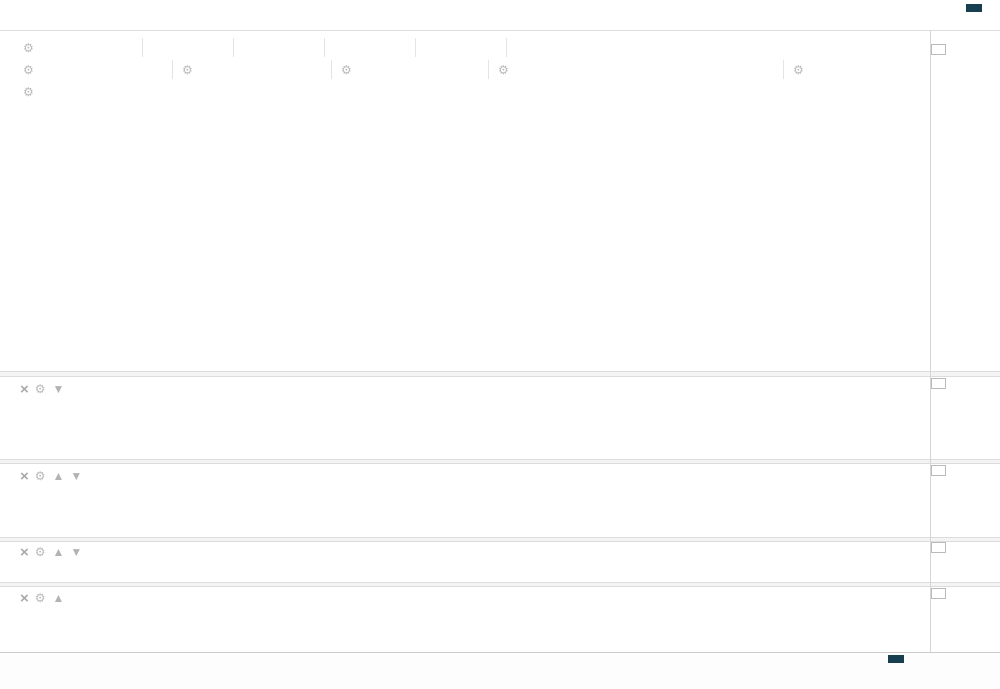  Describe the element at coordinates (930, 359) in the screenshot. I see `axis-divider` at that location.